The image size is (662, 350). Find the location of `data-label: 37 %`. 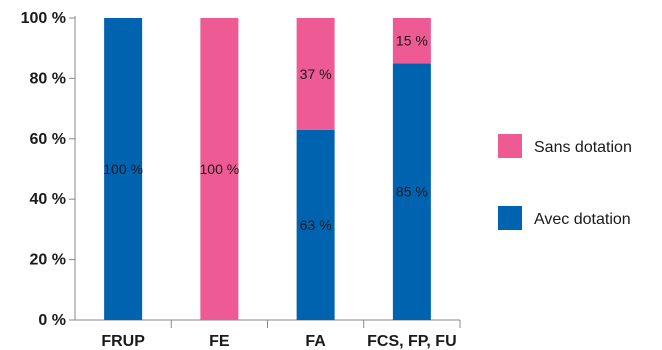

data-label: 37 % is located at coordinates (316, 74).